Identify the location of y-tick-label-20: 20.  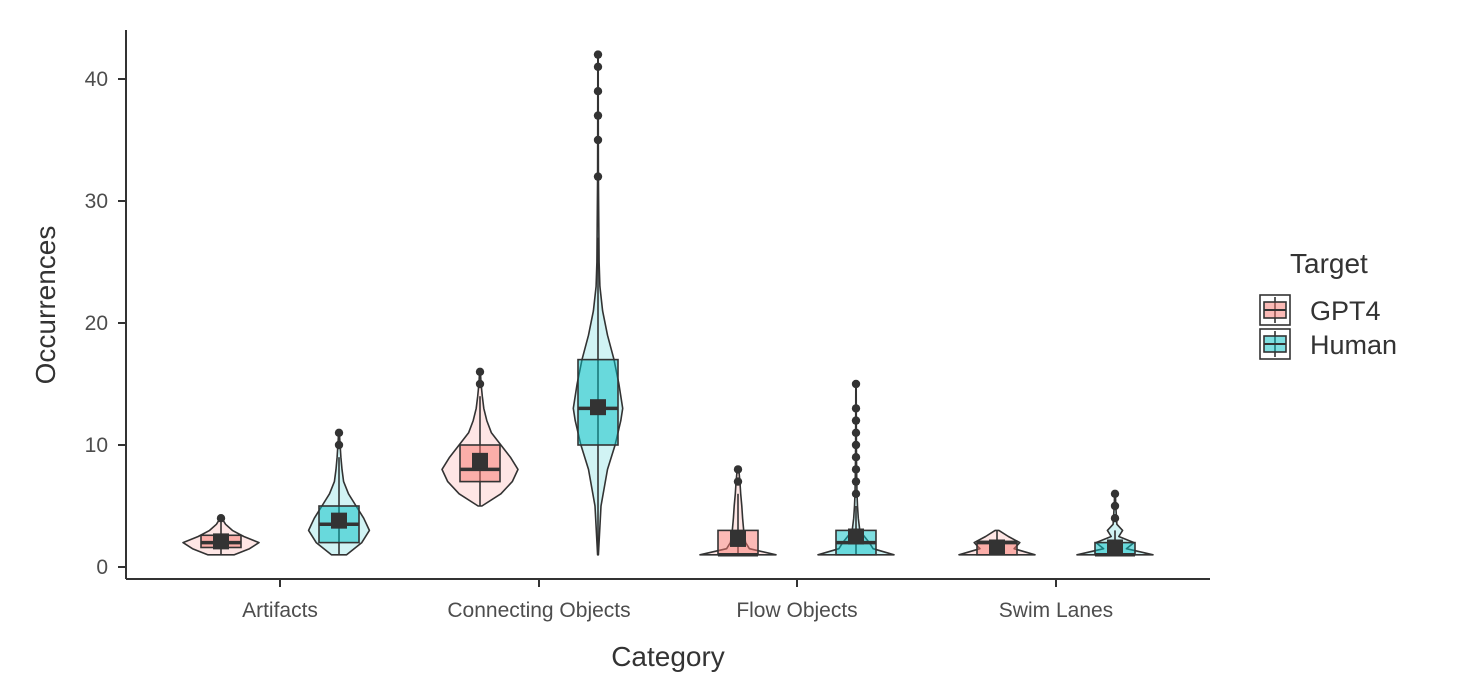
(96, 323).